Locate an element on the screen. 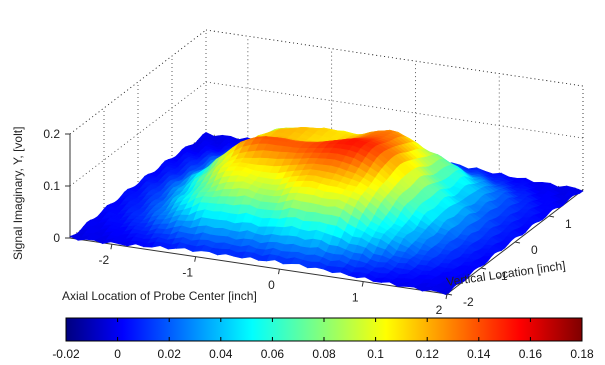 The image size is (605, 365). x-axis-line is located at coordinates (258, 266).